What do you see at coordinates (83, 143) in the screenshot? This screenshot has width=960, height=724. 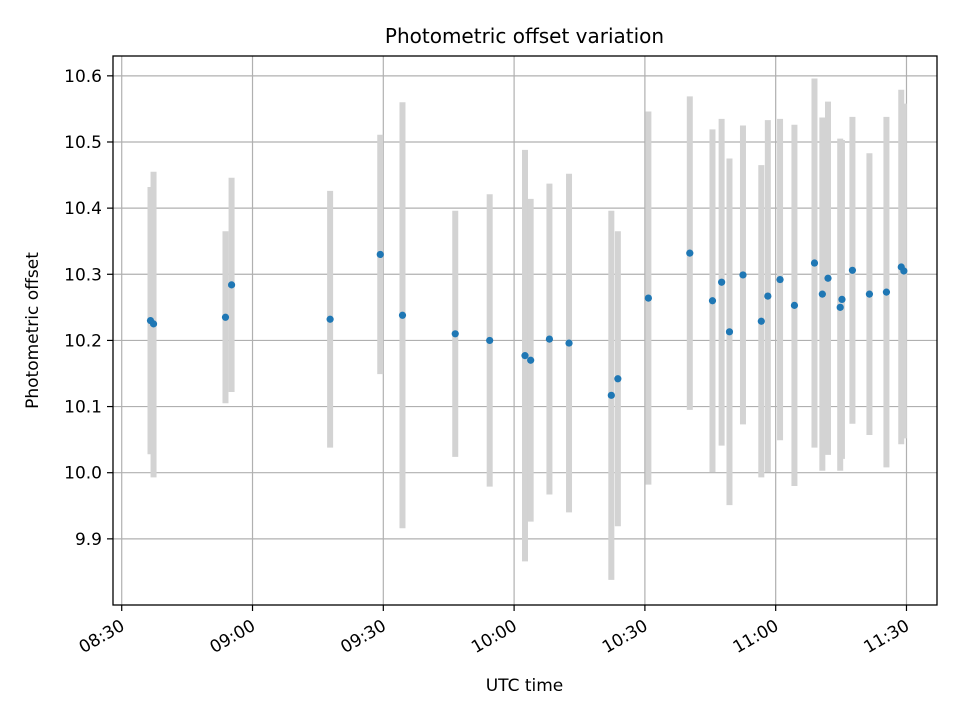 I see `y-tick-label: 10.5` at bounding box center [83, 143].